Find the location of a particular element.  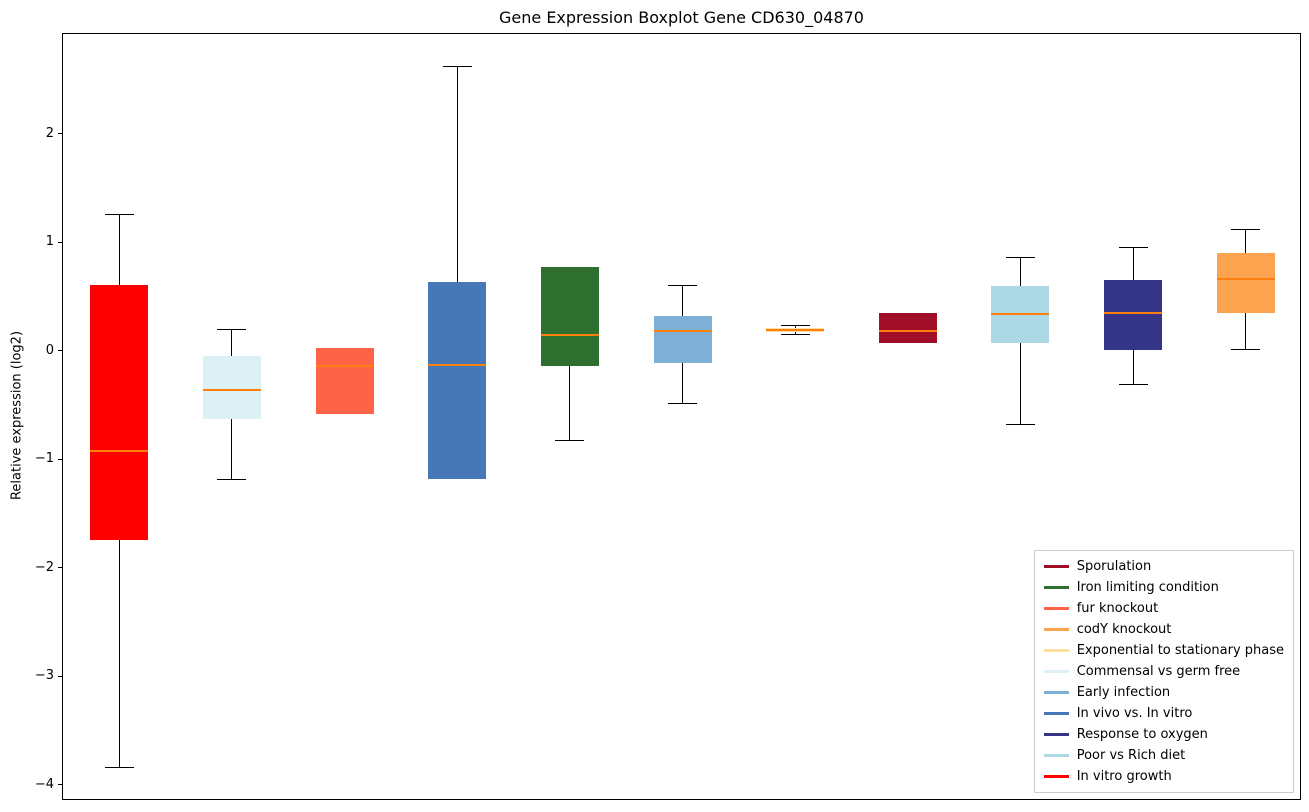

legend-item: Iron limiting condition is located at coordinates (1163, 587).